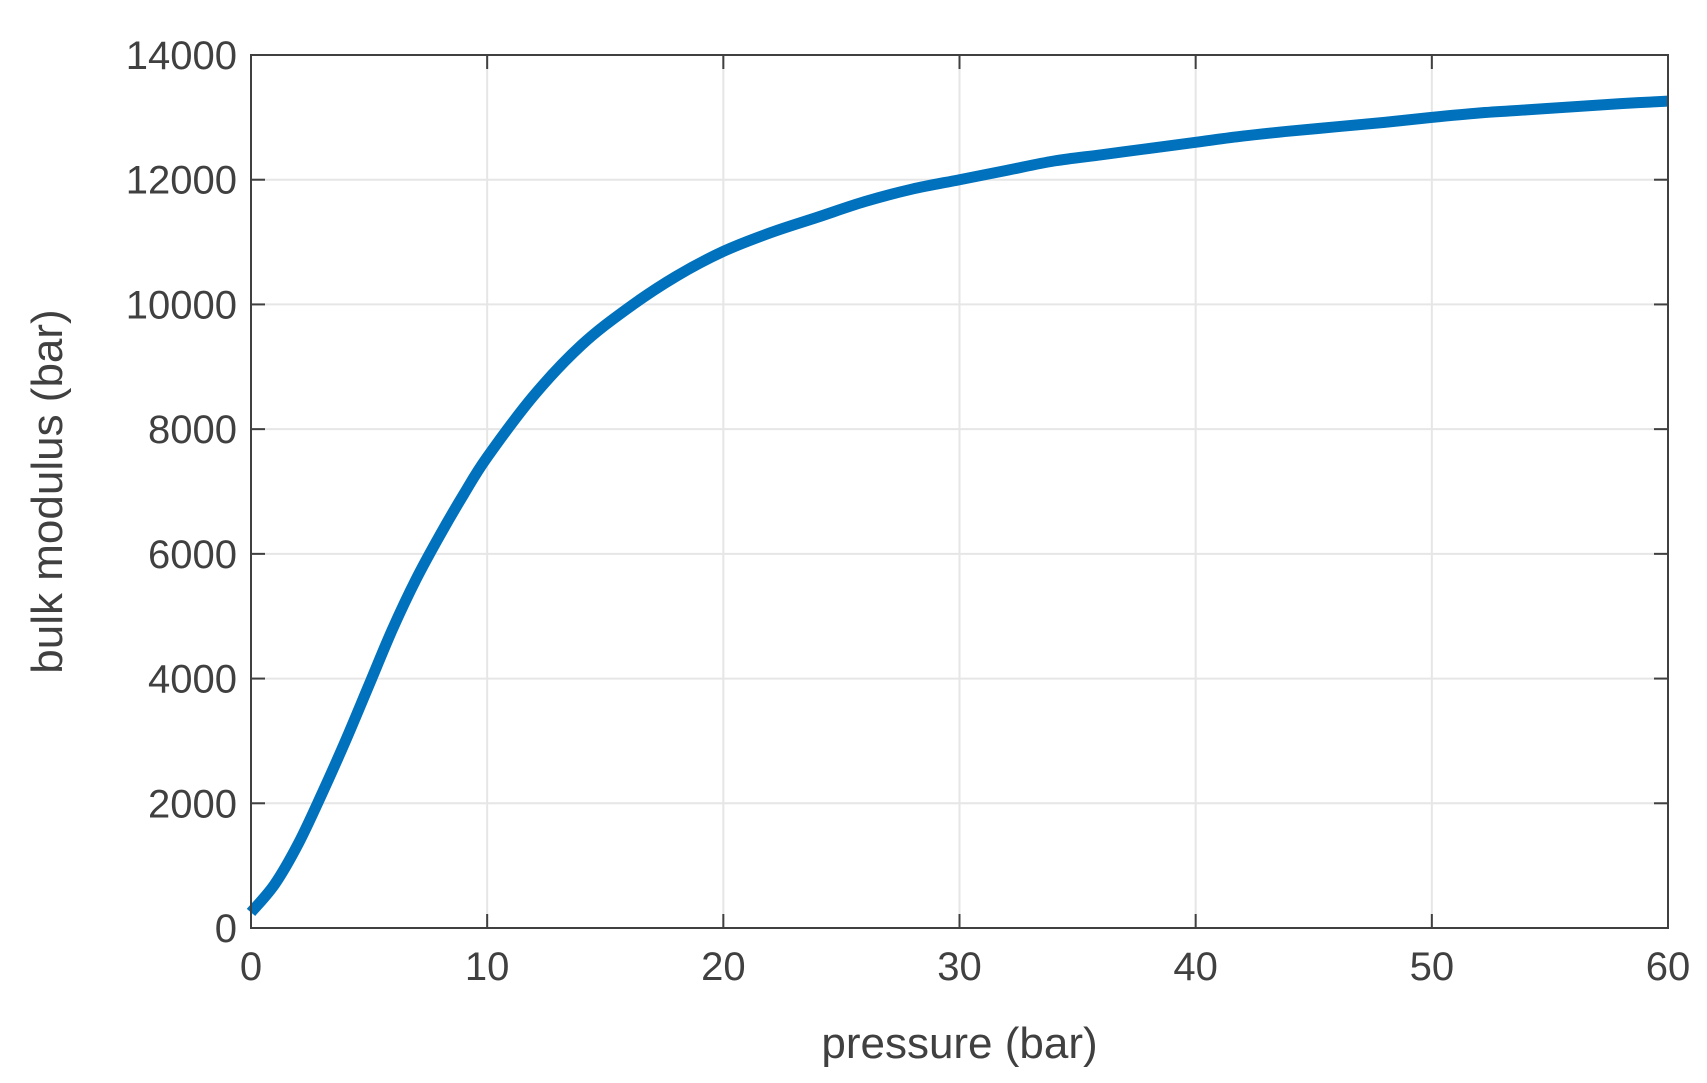  I want to click on y-tick-label: 10000, so click(181, 305).